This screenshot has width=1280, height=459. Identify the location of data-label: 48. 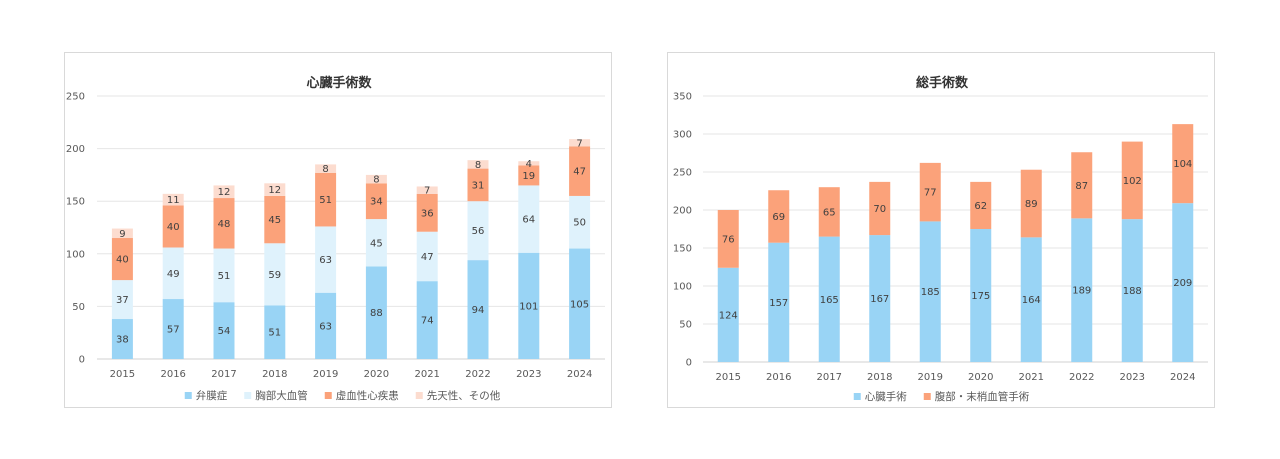
(224, 224).